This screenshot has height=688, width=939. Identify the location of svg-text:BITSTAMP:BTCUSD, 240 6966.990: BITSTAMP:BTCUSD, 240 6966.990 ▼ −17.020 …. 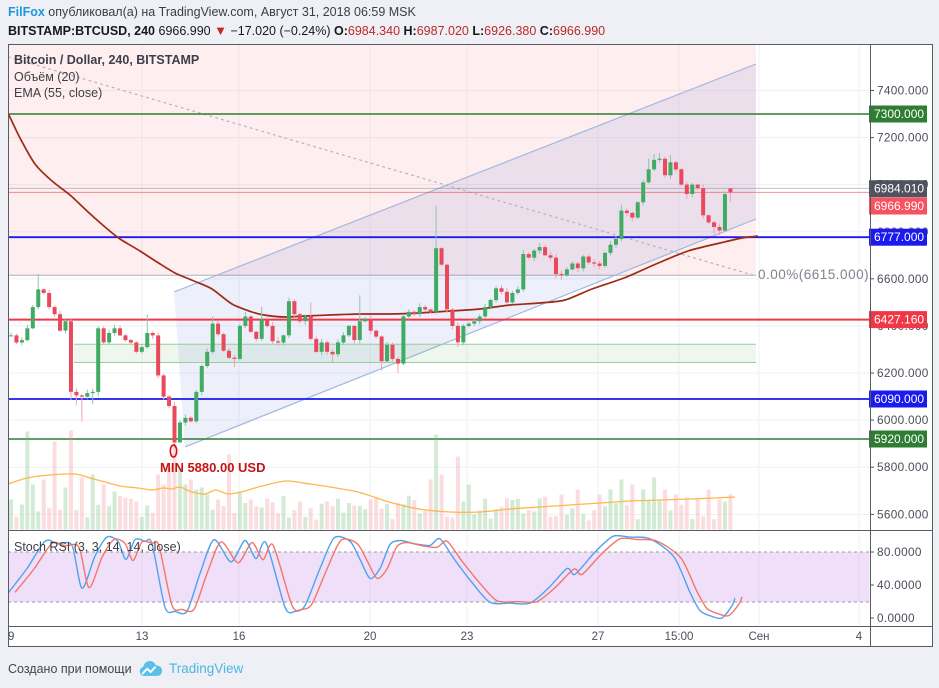
(306, 30).